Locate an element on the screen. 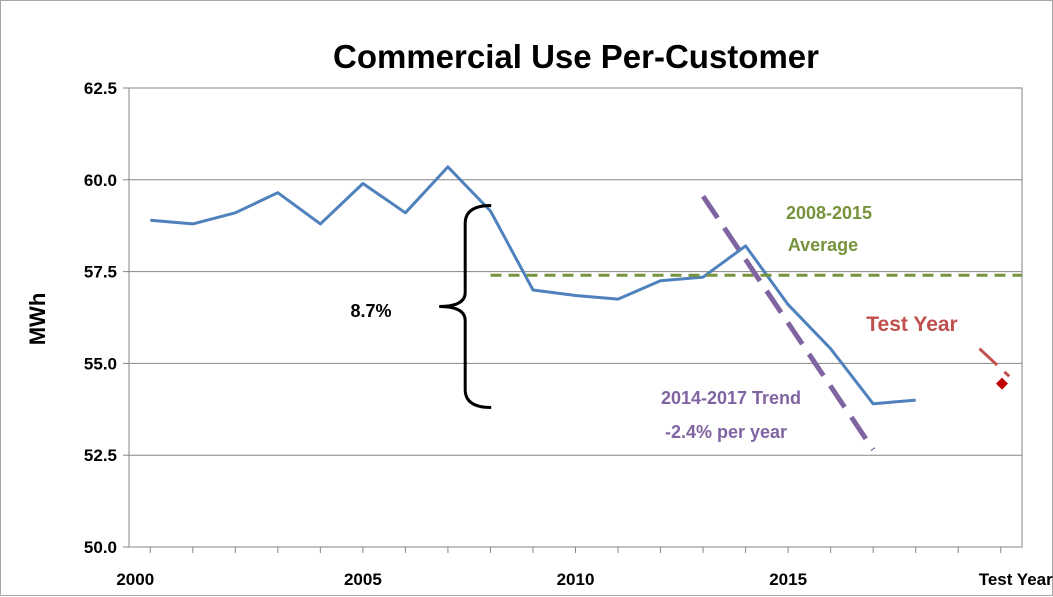 This screenshot has height=597, width=1053. y-tick-label-5: 62.5 is located at coordinates (100, 88).